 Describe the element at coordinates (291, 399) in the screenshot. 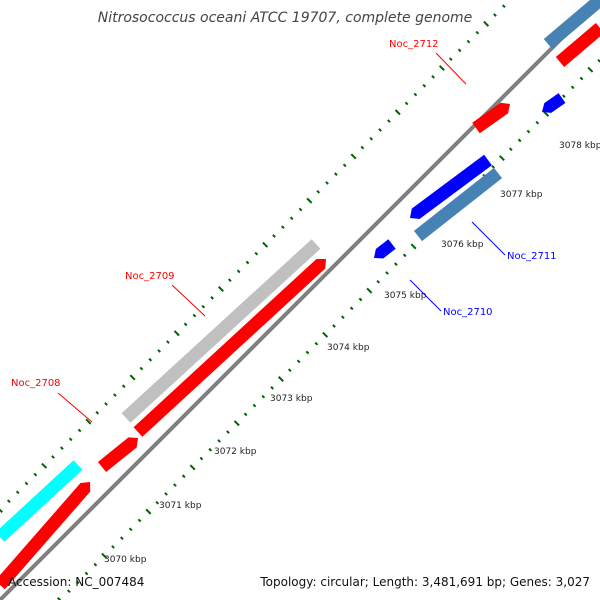

I see `tick-label: 3073 kbp` at that location.